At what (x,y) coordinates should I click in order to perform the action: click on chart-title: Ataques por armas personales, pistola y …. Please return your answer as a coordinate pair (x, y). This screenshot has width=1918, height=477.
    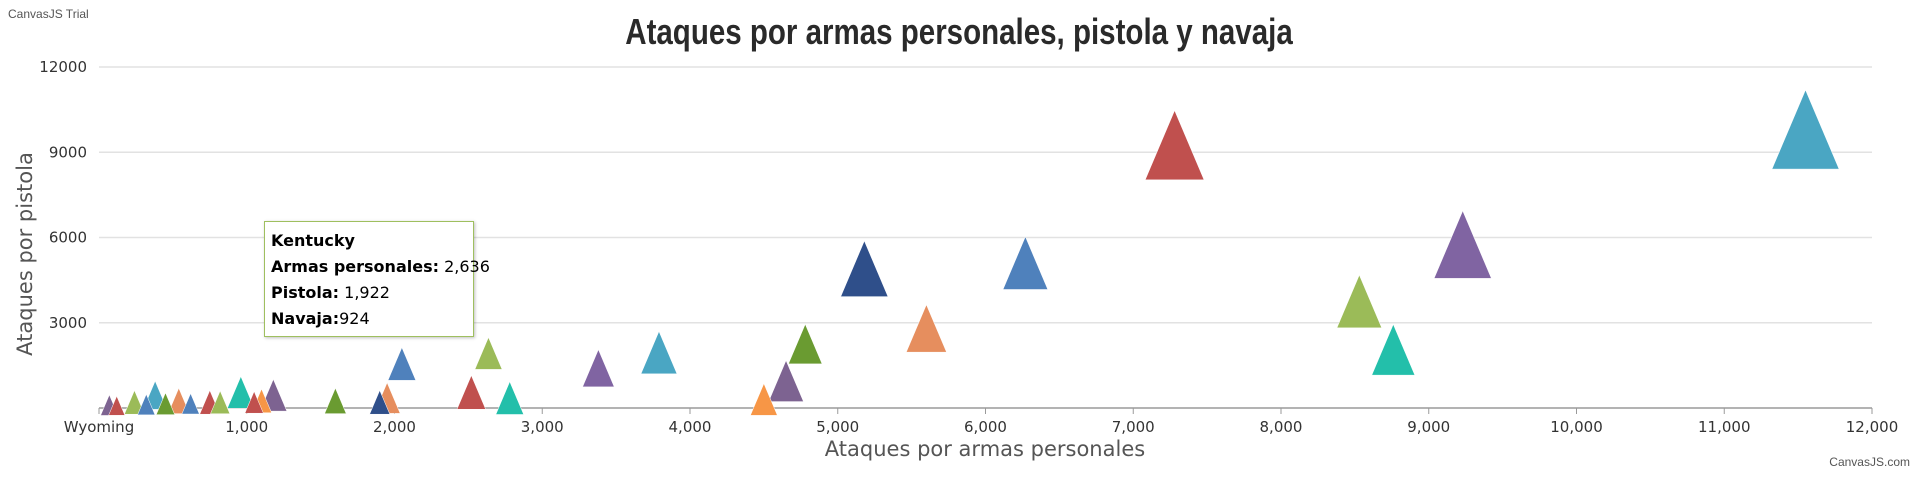
    Looking at the image, I should click on (959, 31).